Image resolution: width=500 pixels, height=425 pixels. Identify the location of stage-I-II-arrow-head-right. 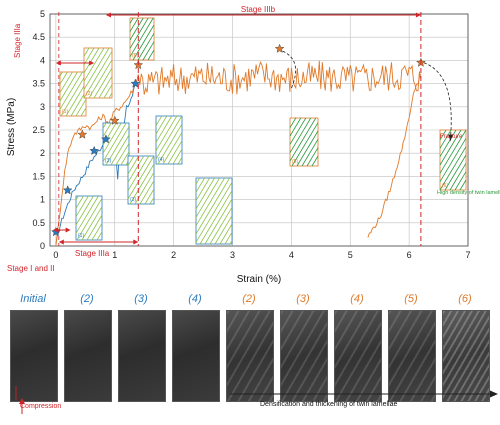
(68, 230).